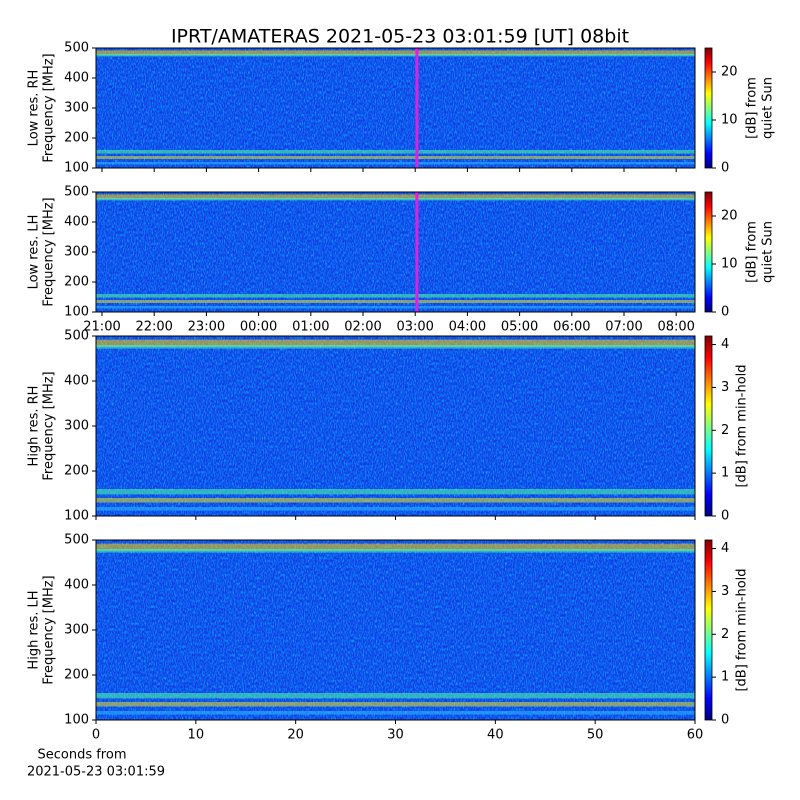 The height and width of the screenshot is (800, 800). Describe the element at coordinates (295, 735) in the screenshot. I see `x-tick-label: 20` at that location.